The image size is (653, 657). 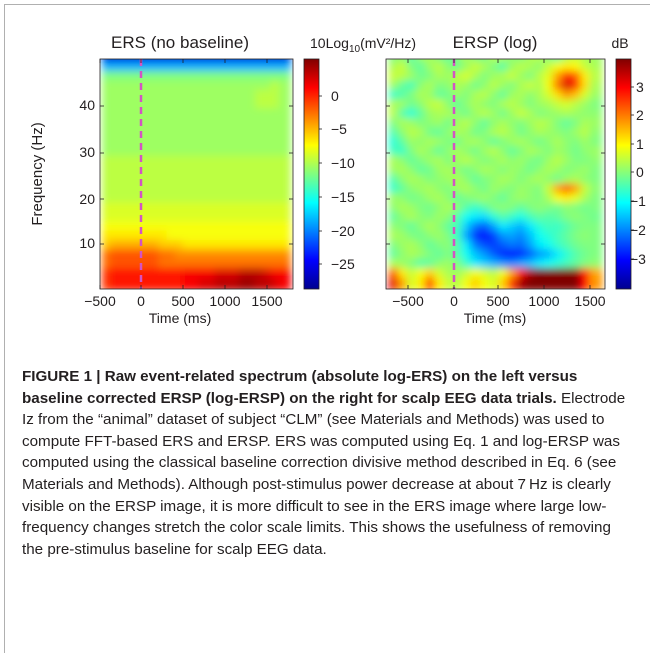 What do you see at coordinates (343, 197) in the screenshot?
I see `panel-a-colorbar-tick: −15` at bounding box center [343, 197].